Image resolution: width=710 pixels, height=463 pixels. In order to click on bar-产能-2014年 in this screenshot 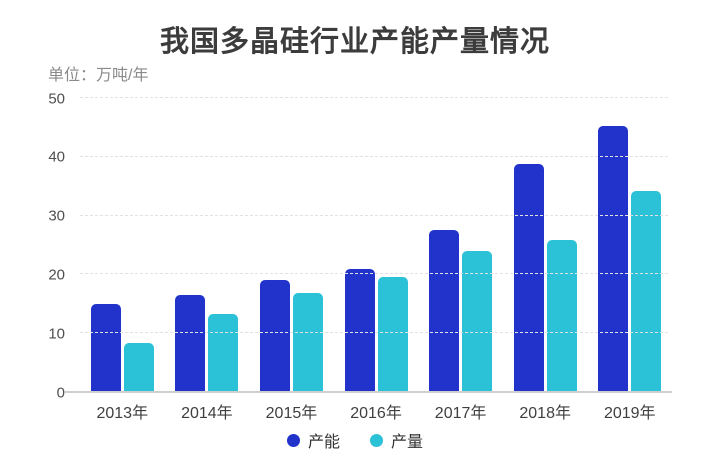, I will do `click(190, 343)`.